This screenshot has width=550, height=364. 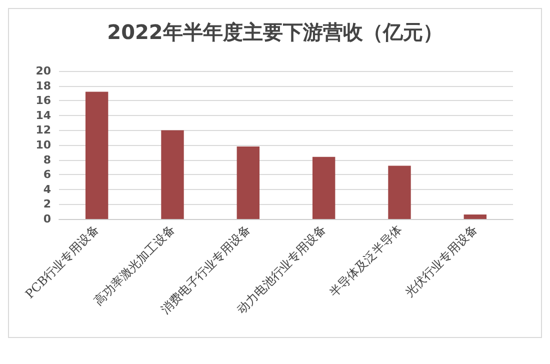 I want to click on y-tick-label: 2, so click(x=47, y=204).